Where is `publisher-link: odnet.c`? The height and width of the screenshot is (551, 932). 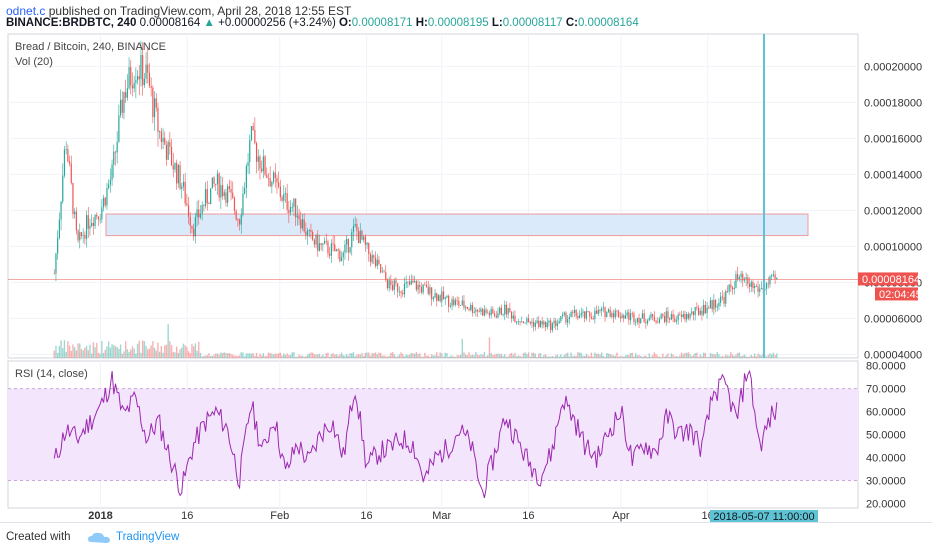
publisher-link: odnet.c is located at coordinates (26, 11).